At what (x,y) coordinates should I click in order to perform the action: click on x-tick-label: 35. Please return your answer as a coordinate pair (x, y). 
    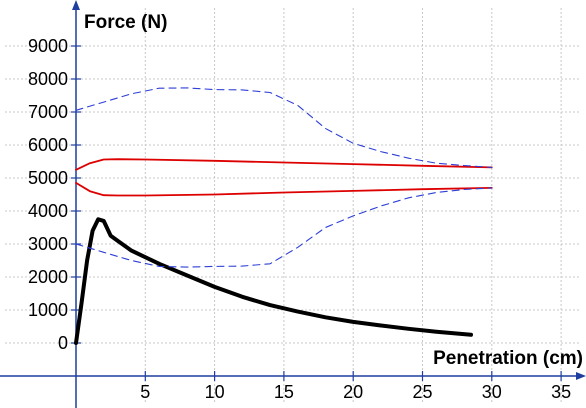
    Looking at the image, I should click on (561, 392).